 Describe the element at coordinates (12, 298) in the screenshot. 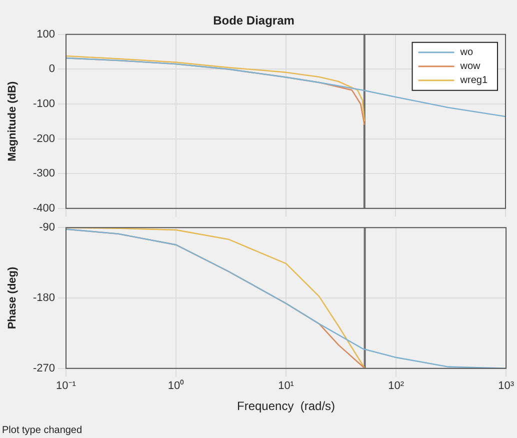

I see `y-axis-title: Phase (deg)` at that location.